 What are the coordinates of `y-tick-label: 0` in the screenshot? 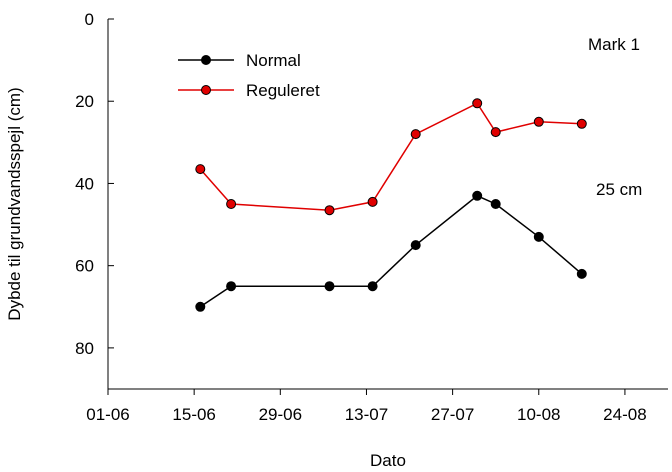 It's located at (89, 19).